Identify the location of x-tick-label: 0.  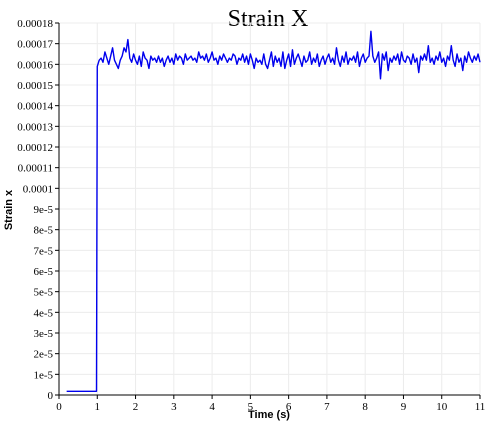
(59, 407).